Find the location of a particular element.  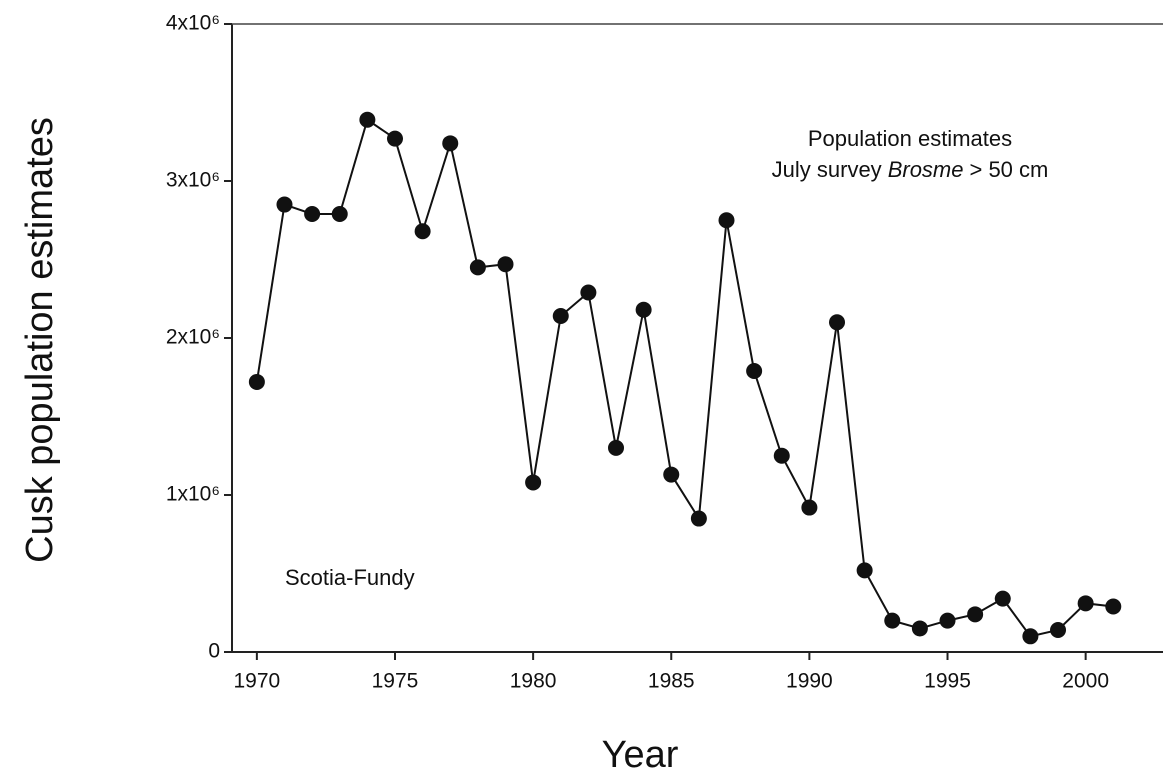

y-tick-label: 4x10⁶ is located at coordinates (193, 23).